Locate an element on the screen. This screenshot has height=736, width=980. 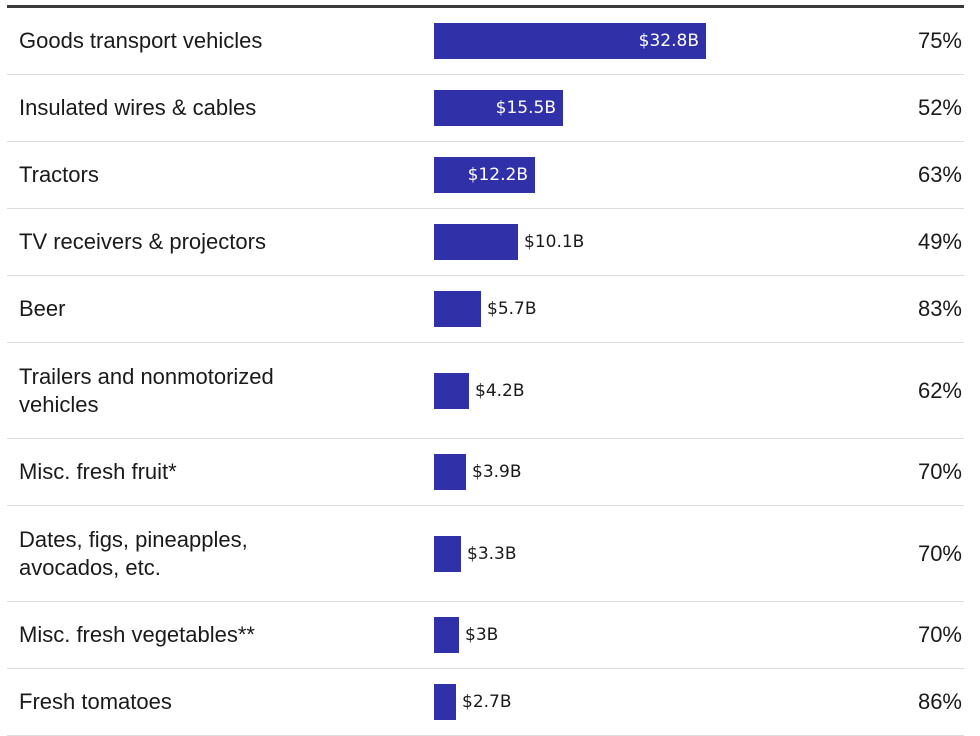
bar-value-label: $4.2B is located at coordinates (500, 390).